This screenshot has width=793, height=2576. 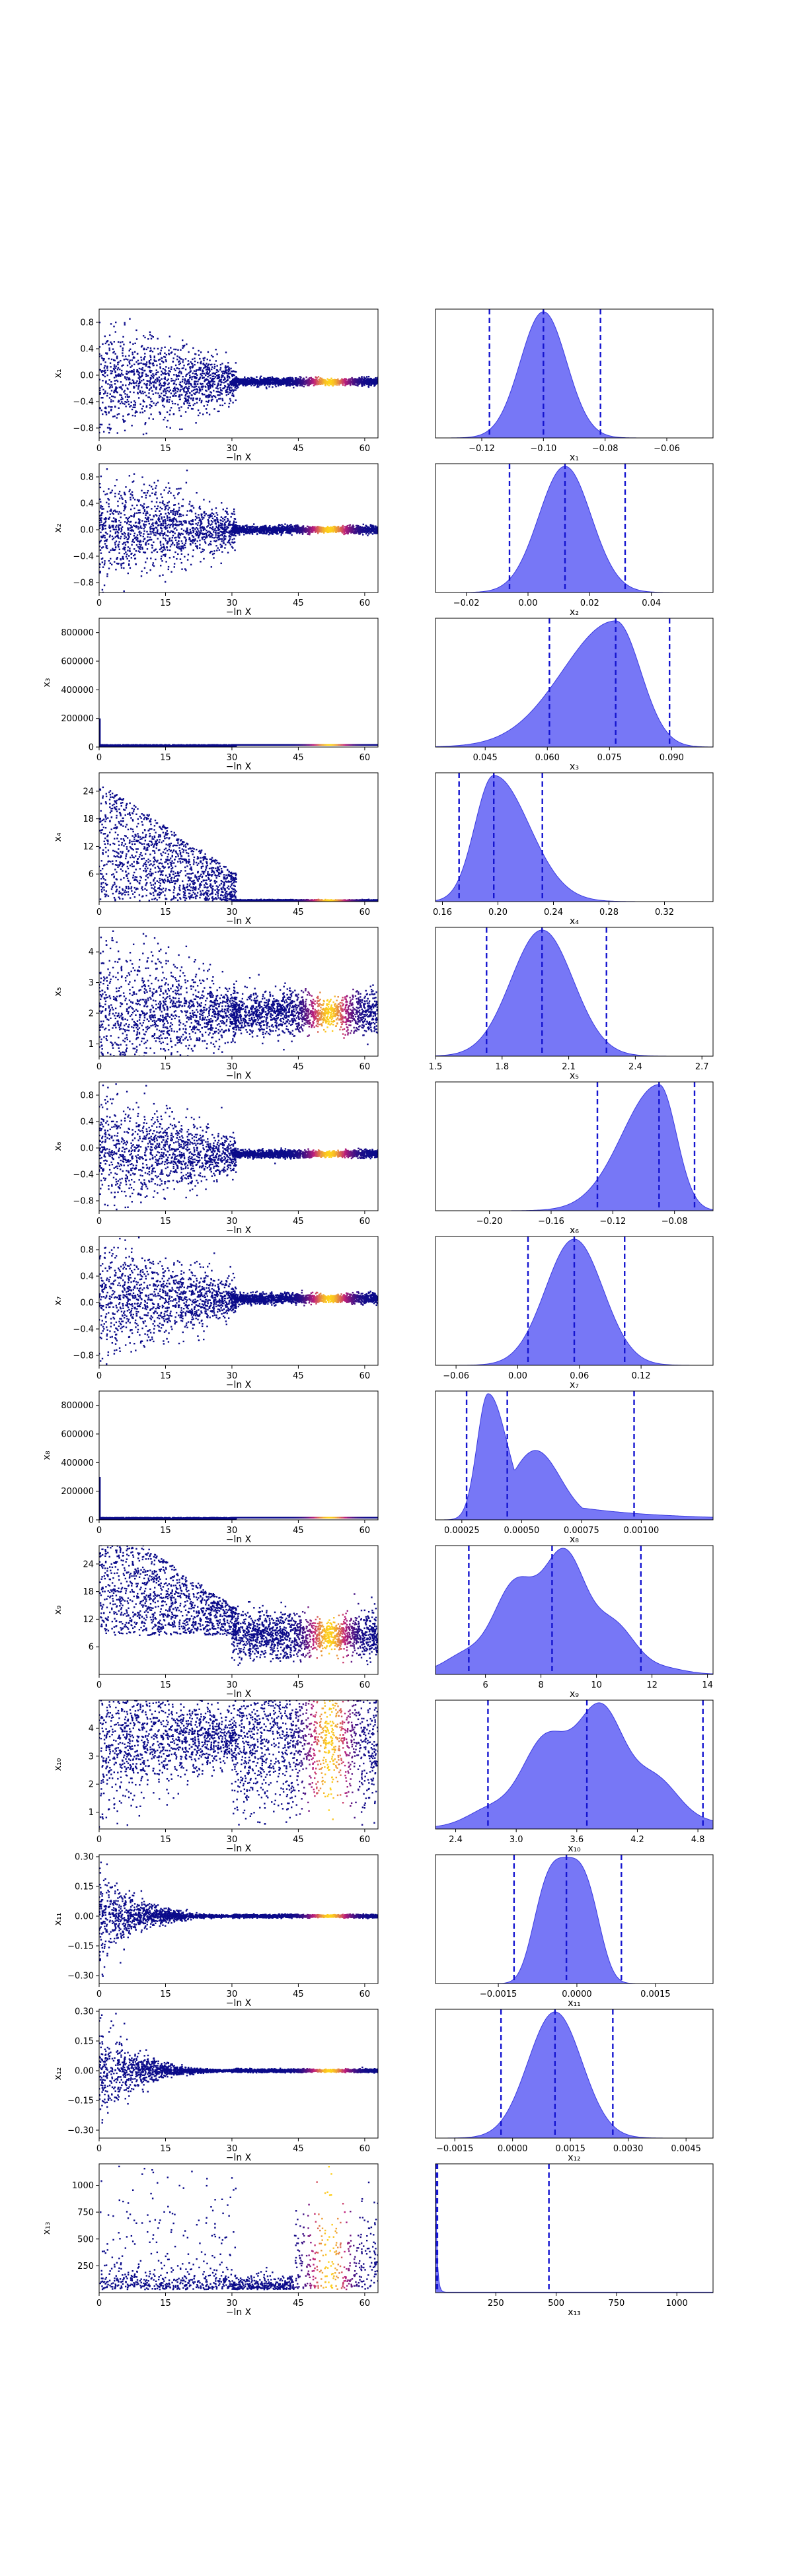 What do you see at coordinates (166, 449) in the screenshot?
I see `trace-xtick-label: 15` at bounding box center [166, 449].